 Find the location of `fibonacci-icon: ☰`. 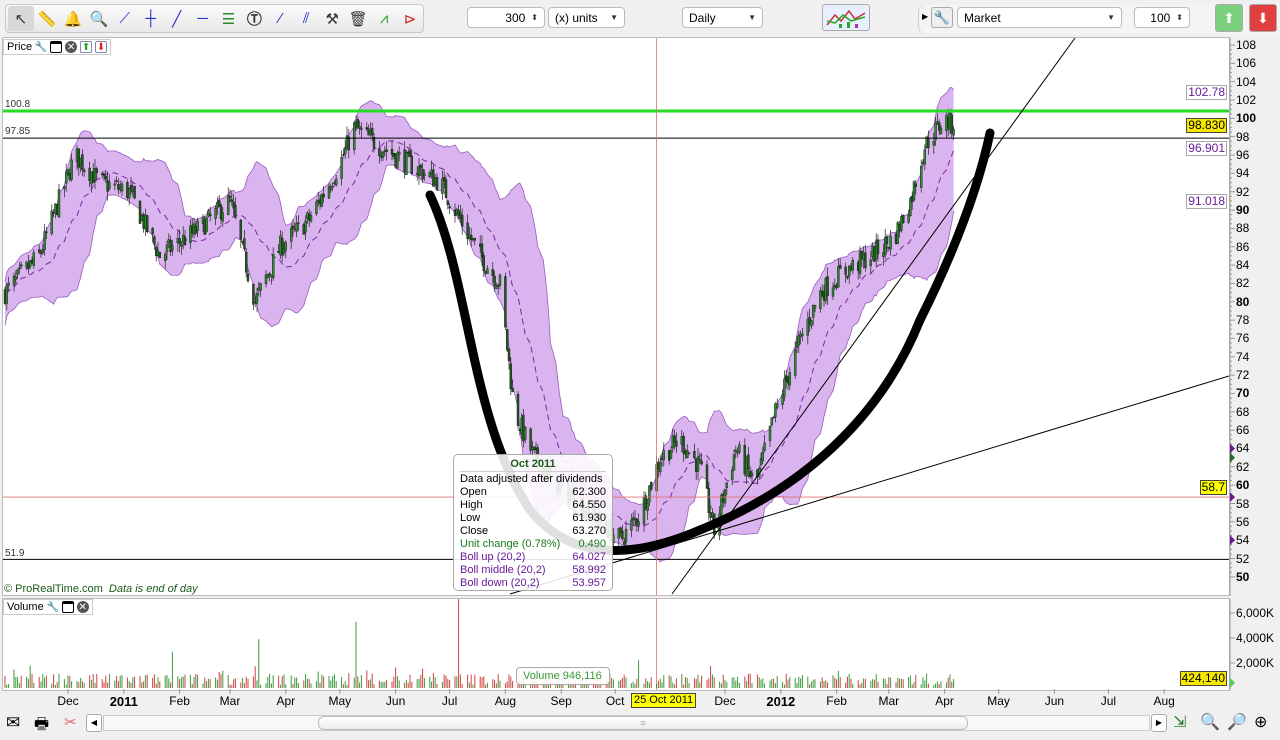

fibonacci-icon: ☰ is located at coordinates (228, 19).